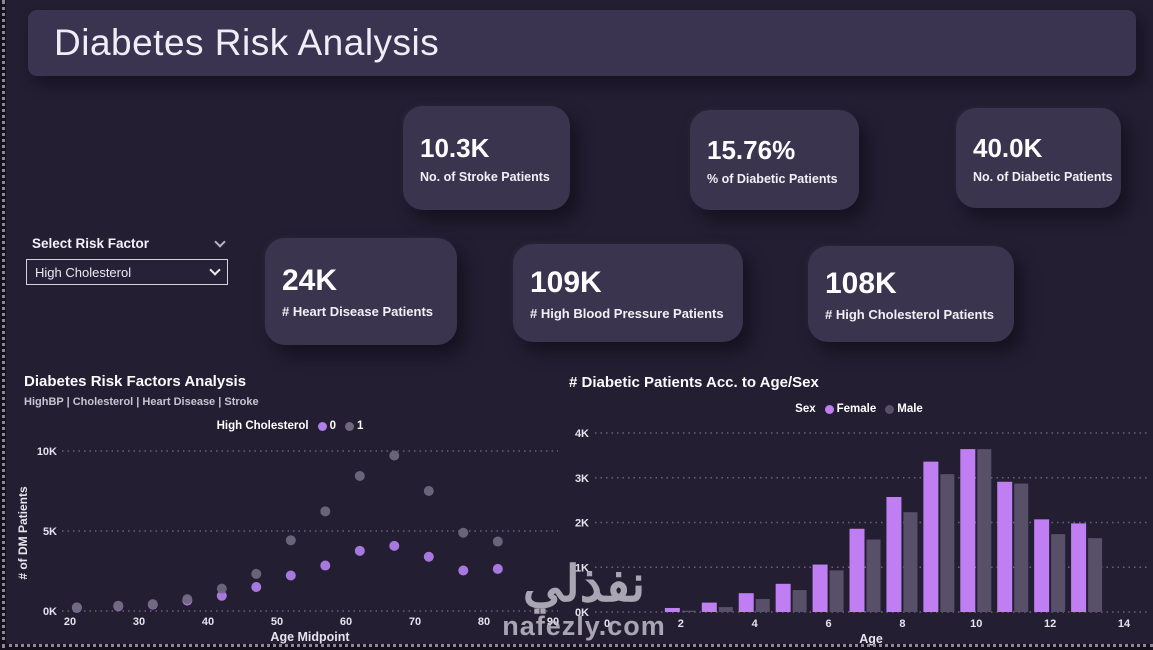 The width and height of the screenshot is (1153, 650). What do you see at coordinates (1050, 624) in the screenshot?
I see `x-tick-label: 12` at bounding box center [1050, 624].